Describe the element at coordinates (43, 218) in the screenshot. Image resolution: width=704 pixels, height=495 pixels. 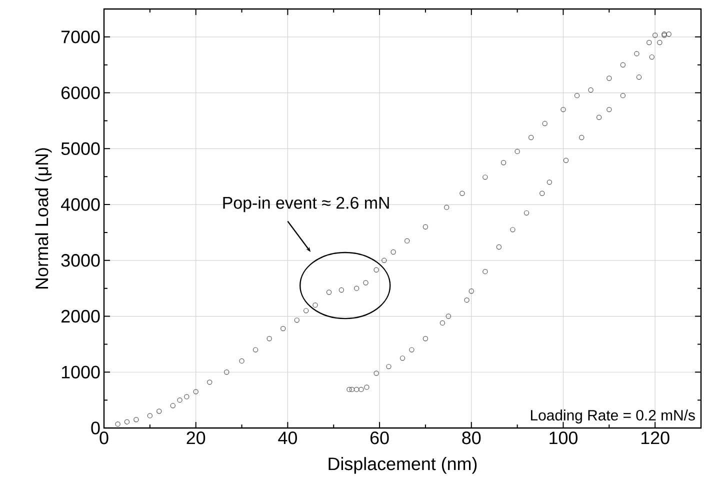
I see `y-axis-title: Normal Load (μN)` at that location.